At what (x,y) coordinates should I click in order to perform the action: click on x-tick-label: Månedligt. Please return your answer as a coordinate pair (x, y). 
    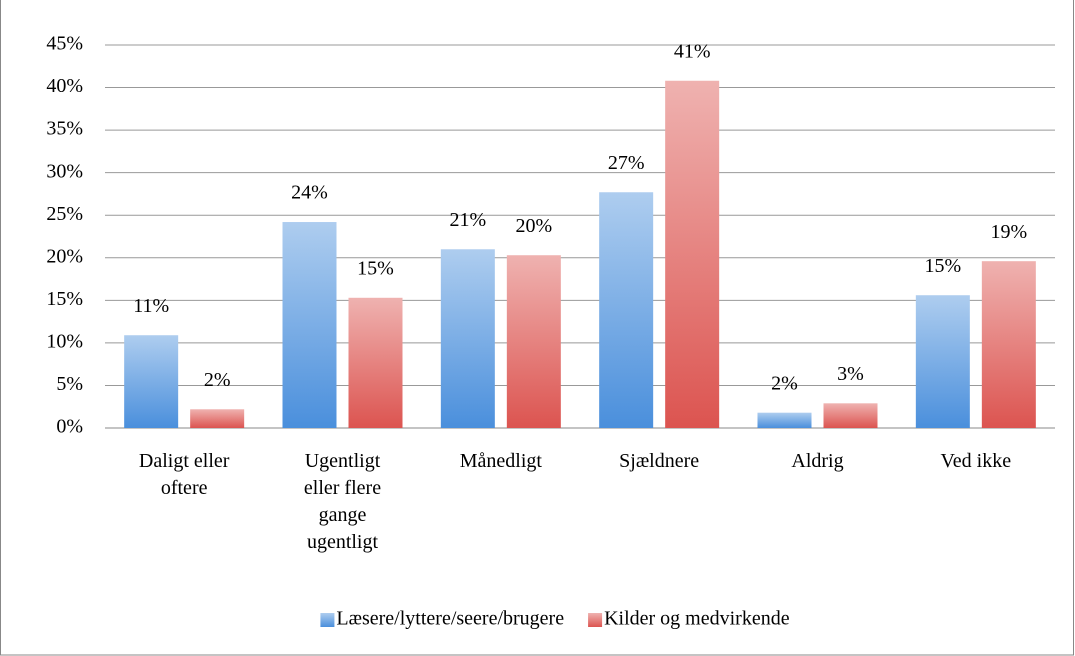
    Looking at the image, I should click on (501, 461).